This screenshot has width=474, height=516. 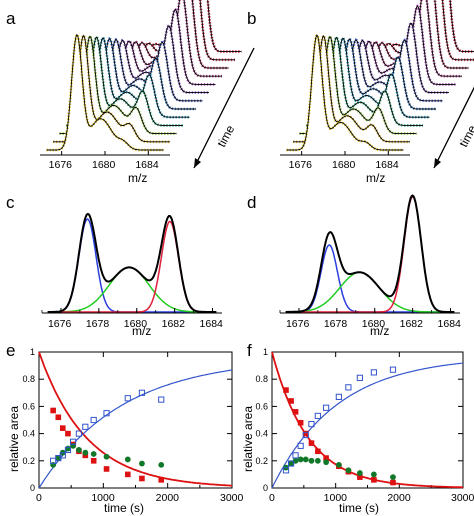 I want to click on y-tick-label: 1, so click(x=32, y=352).